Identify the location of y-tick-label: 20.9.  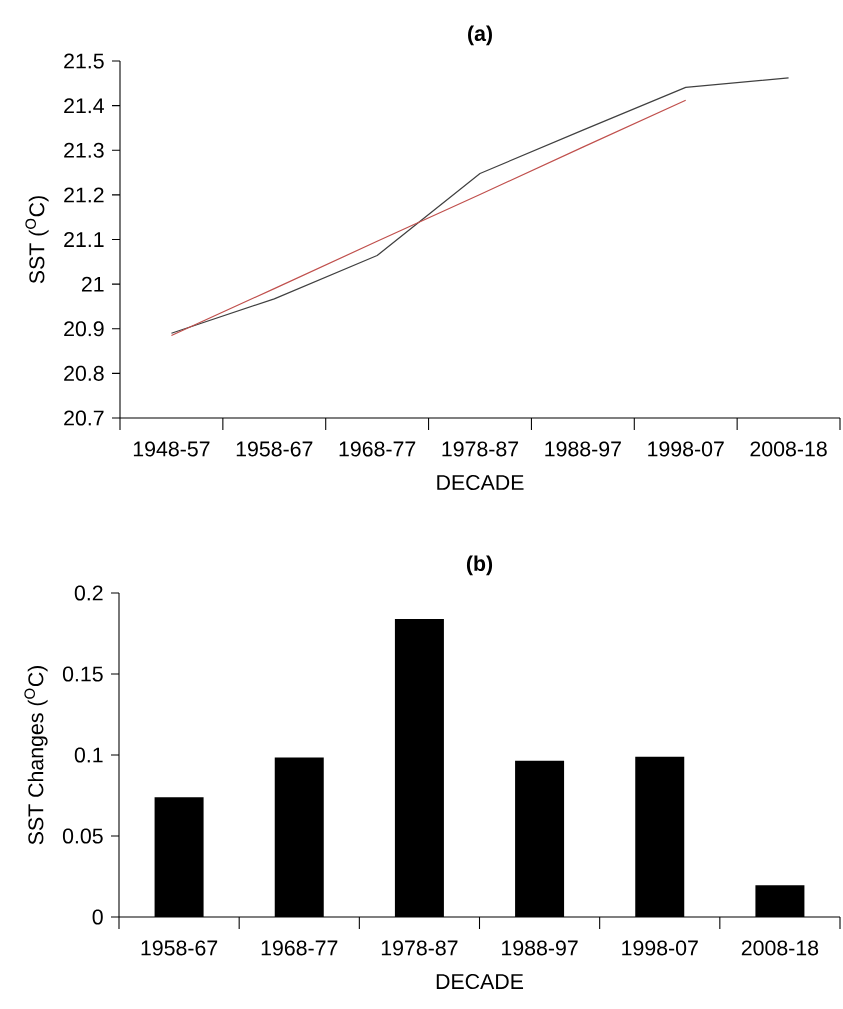
(84, 329).